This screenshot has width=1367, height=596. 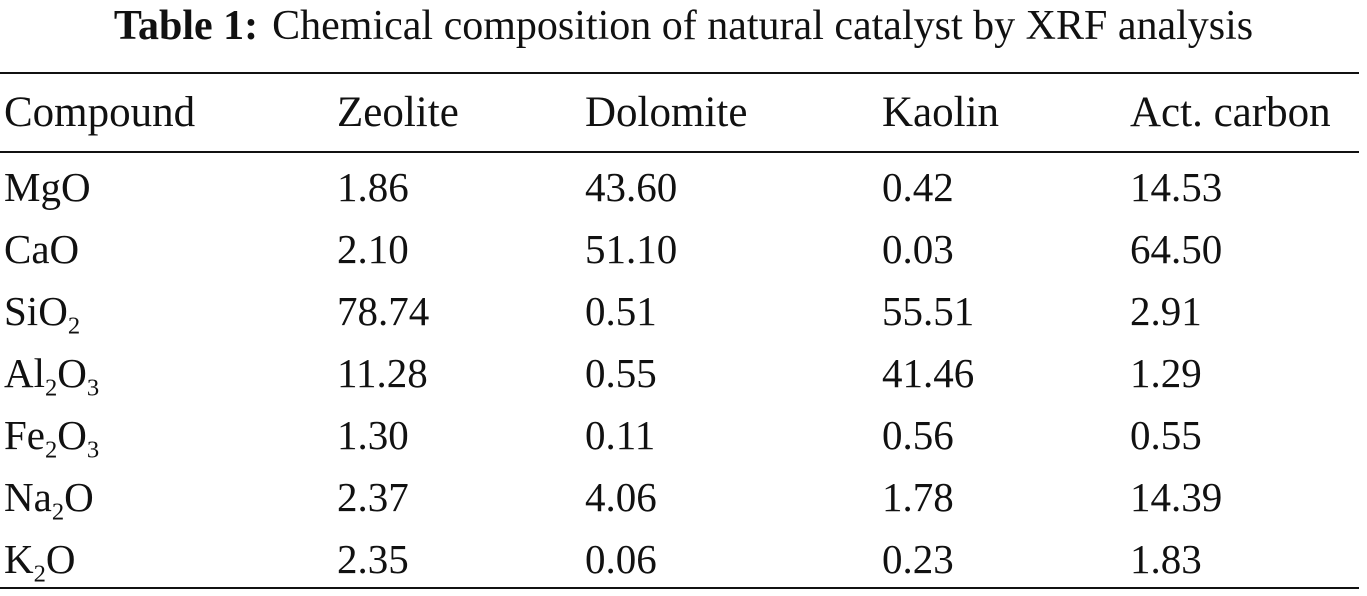 I want to click on compound-cell: Fe2O3, so click(x=51, y=435).